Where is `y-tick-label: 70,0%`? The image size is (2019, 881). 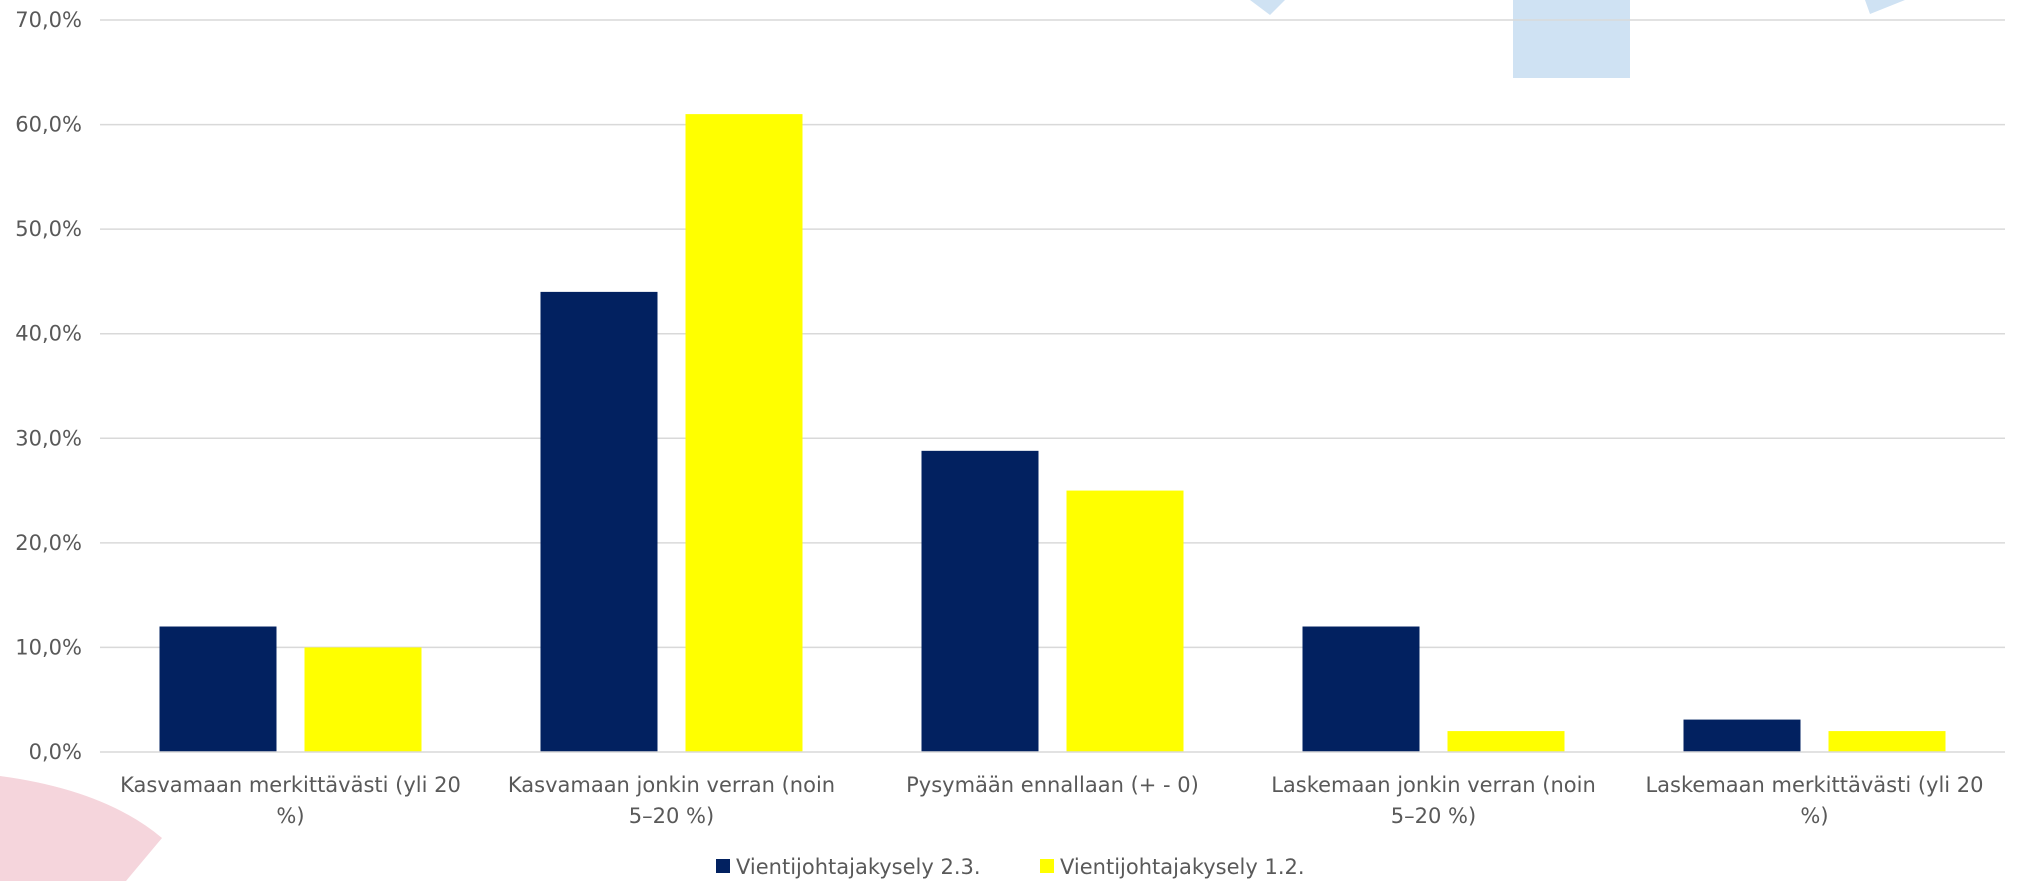
y-tick-label: 70,0% is located at coordinates (48, 20).